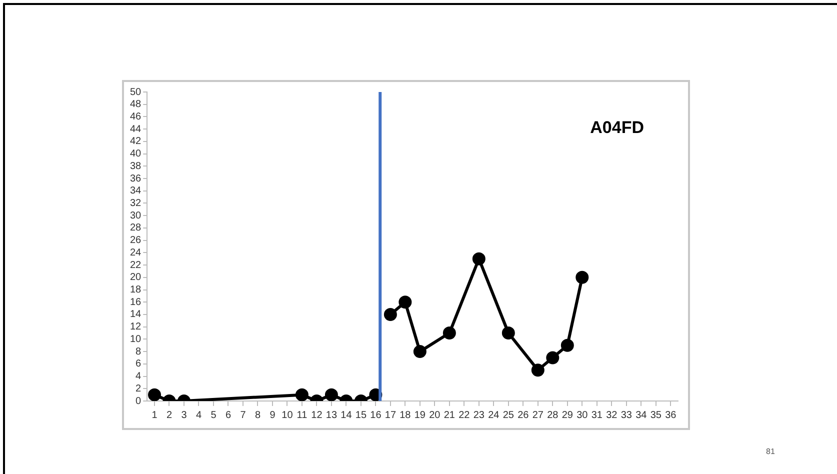 This screenshot has width=837, height=474. What do you see at coordinates (508, 415) in the screenshot?
I see `x-tick-label: 25` at bounding box center [508, 415].